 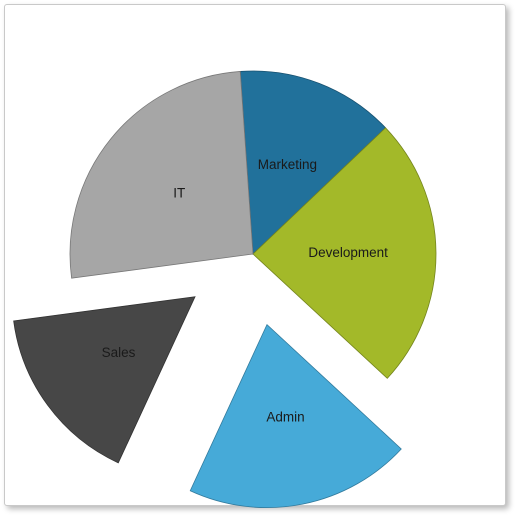 I want to click on pie-slice-admin, so click(x=295, y=416).